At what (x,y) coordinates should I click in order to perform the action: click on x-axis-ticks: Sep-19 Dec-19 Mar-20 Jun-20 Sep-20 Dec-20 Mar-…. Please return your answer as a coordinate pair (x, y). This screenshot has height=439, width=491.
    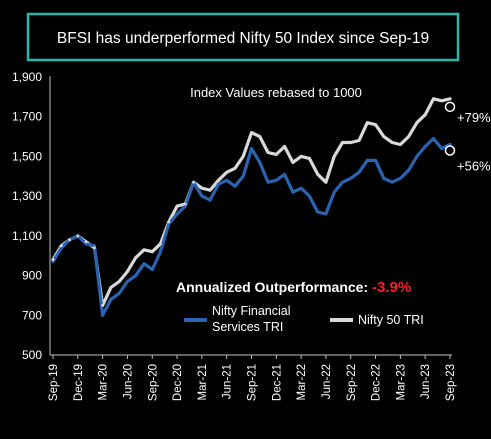
    Looking at the image, I should click on (252, 378).